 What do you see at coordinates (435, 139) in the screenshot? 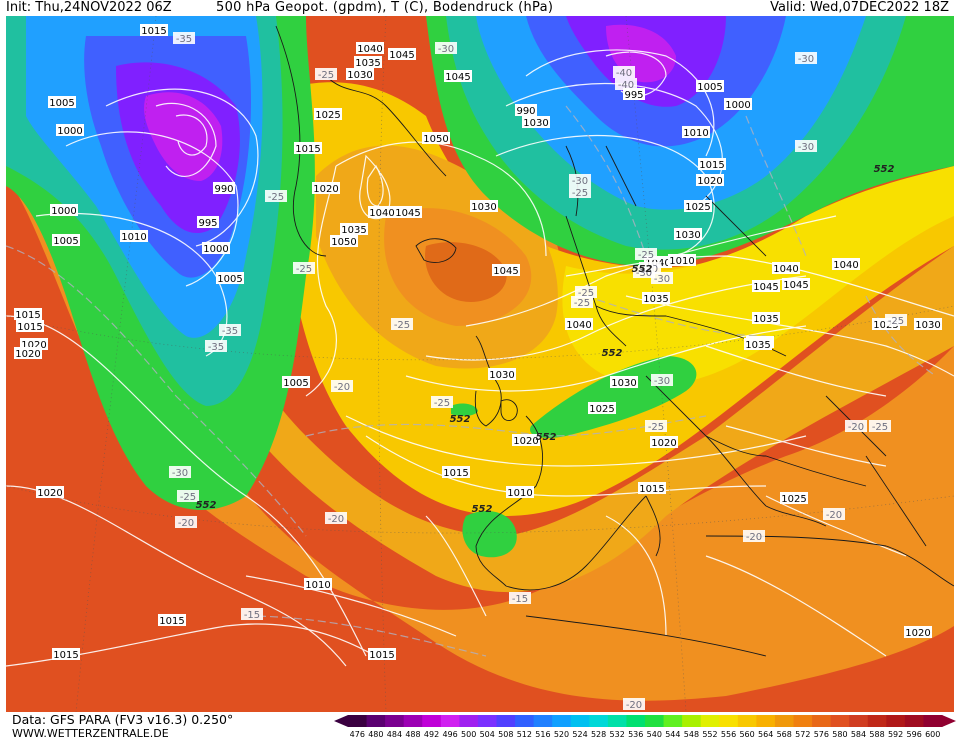
I see `pressure-label: 1050` at bounding box center [435, 139].